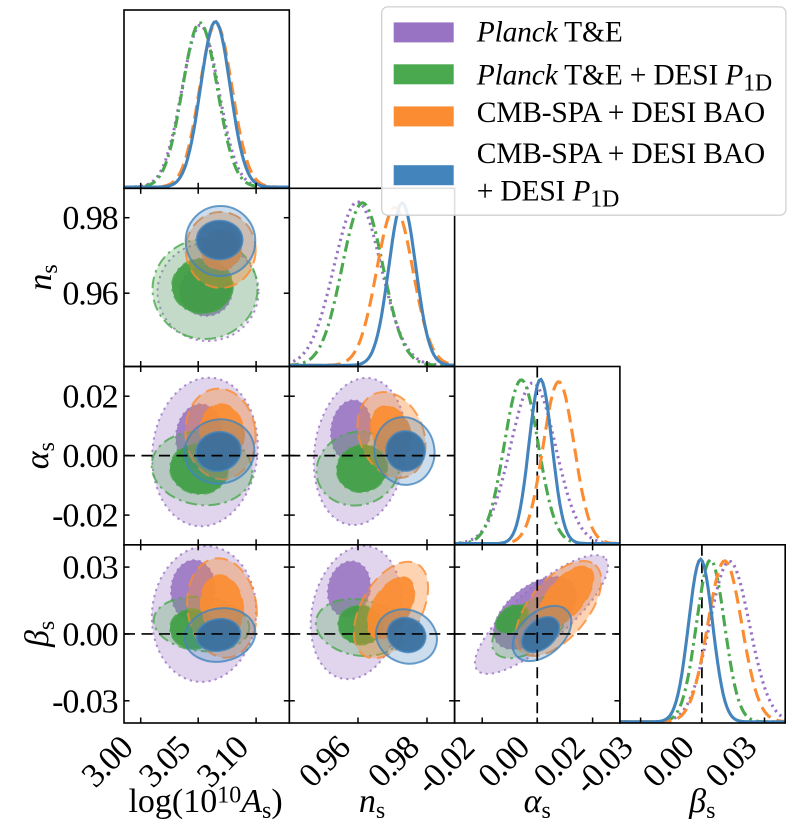  Describe the element at coordinates (89, 294) in the screenshot. I see `svg-text: 0.96` at that location.